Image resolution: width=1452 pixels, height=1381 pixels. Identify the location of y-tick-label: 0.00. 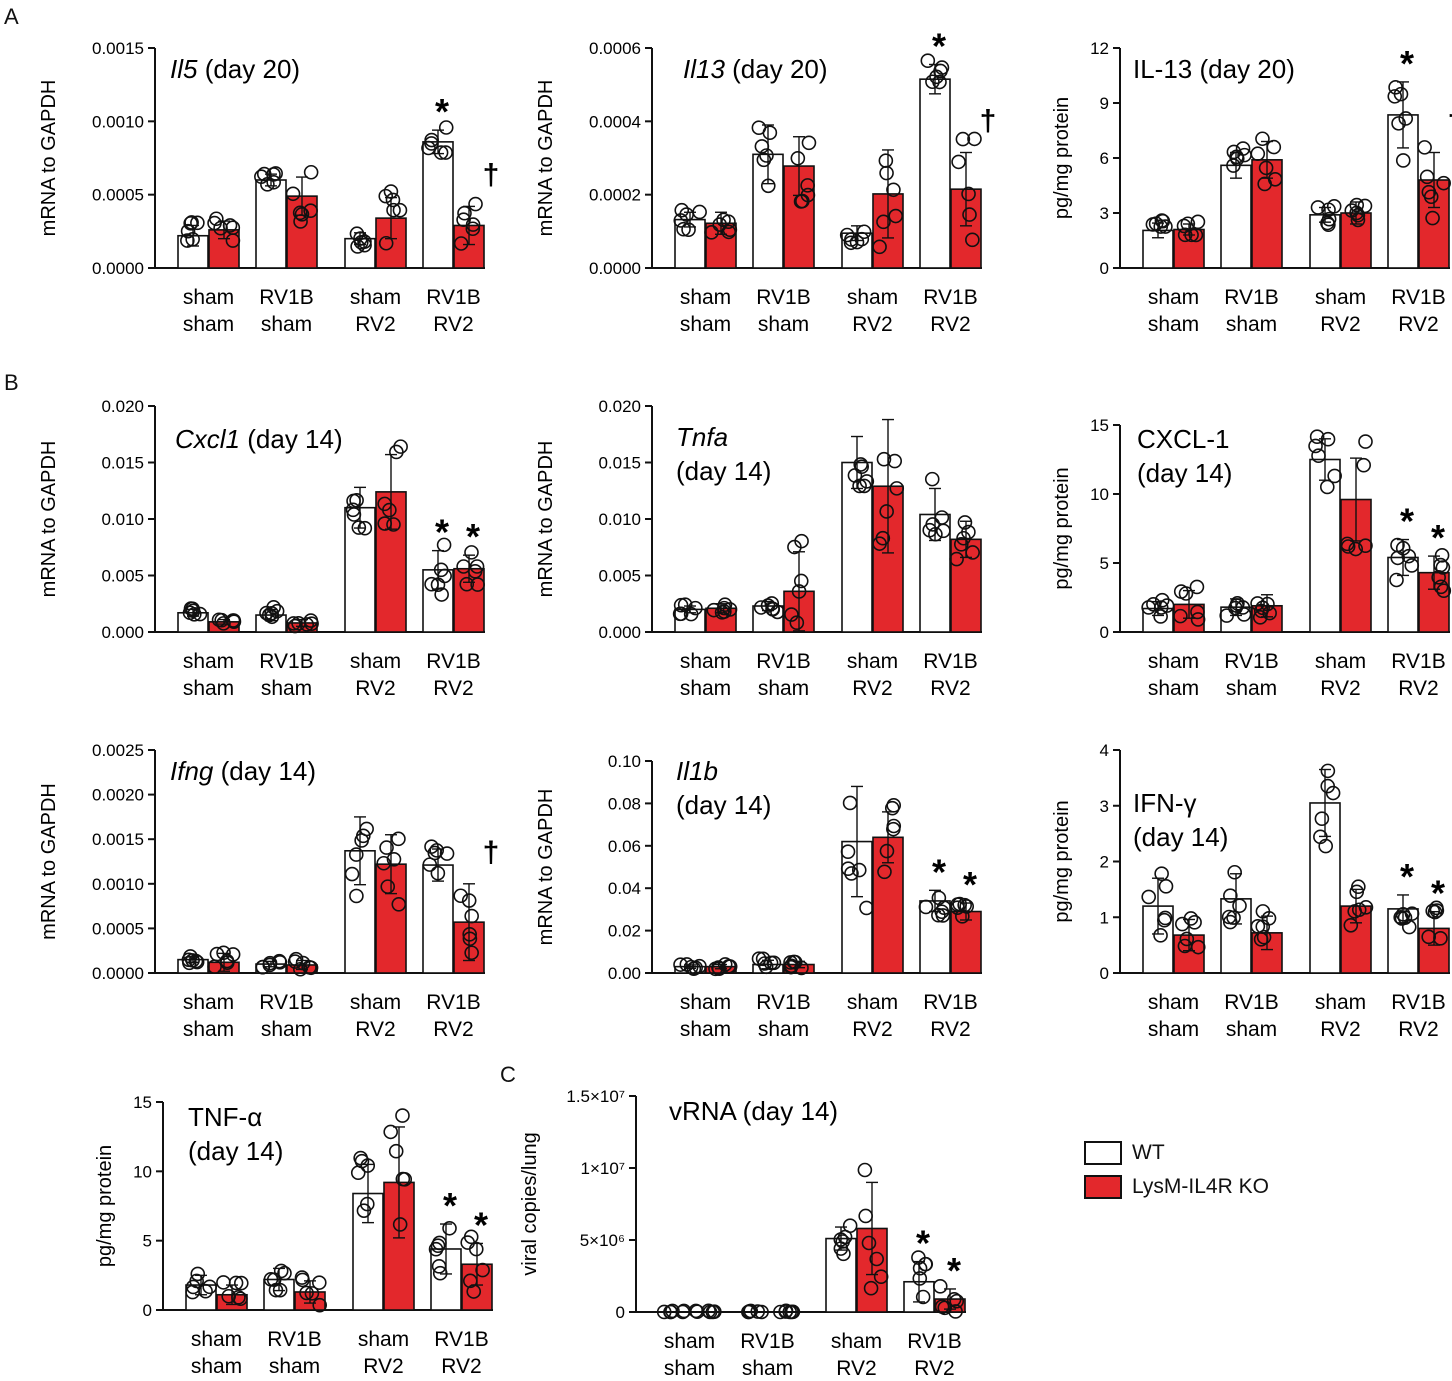
(624, 973).